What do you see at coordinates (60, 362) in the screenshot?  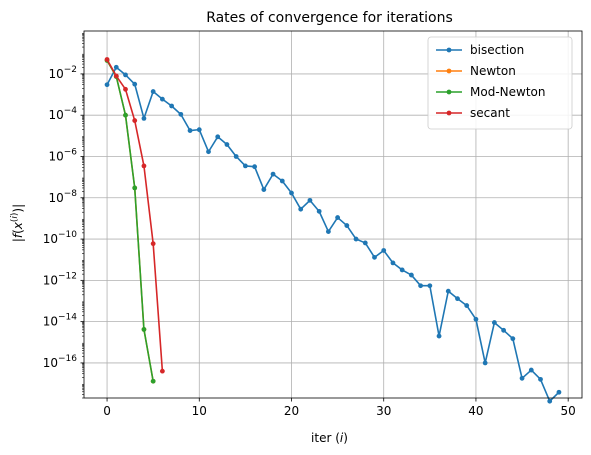 I see `y-tick-label: 10⁻¹⁶` at bounding box center [60, 362].